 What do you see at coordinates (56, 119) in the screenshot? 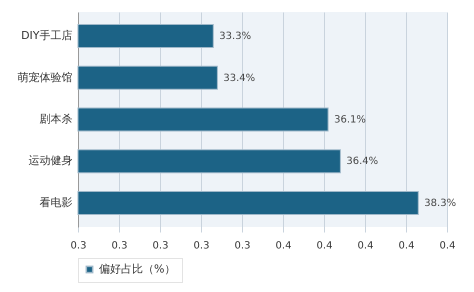
I see `y-tick-label: 剧本杀` at bounding box center [56, 119].